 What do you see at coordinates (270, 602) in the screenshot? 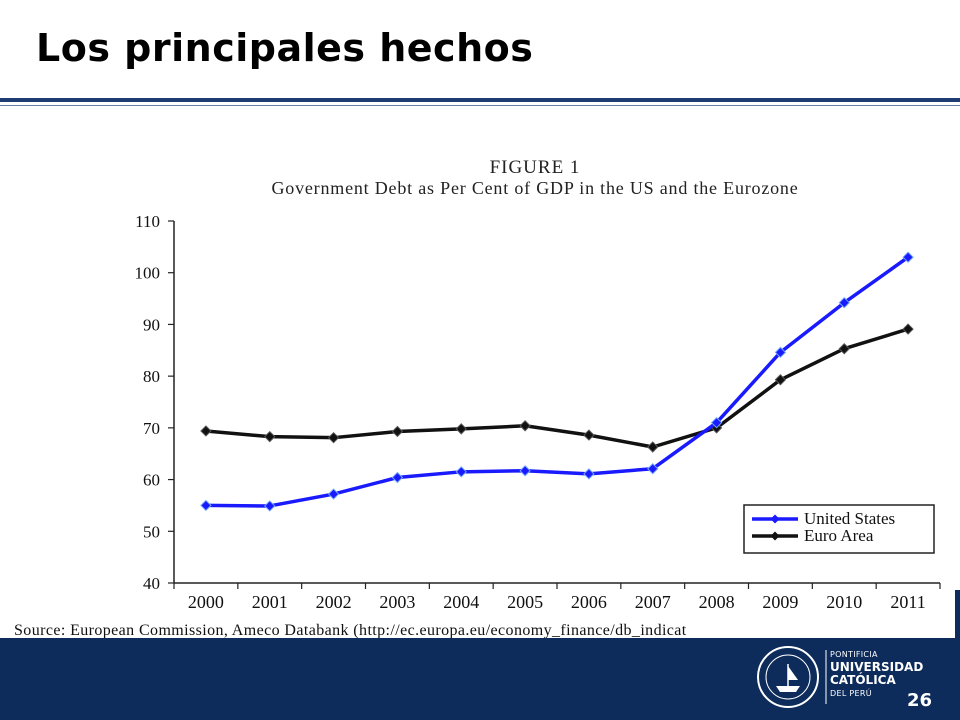
I see `x-tick-label: 2001` at bounding box center [270, 602].